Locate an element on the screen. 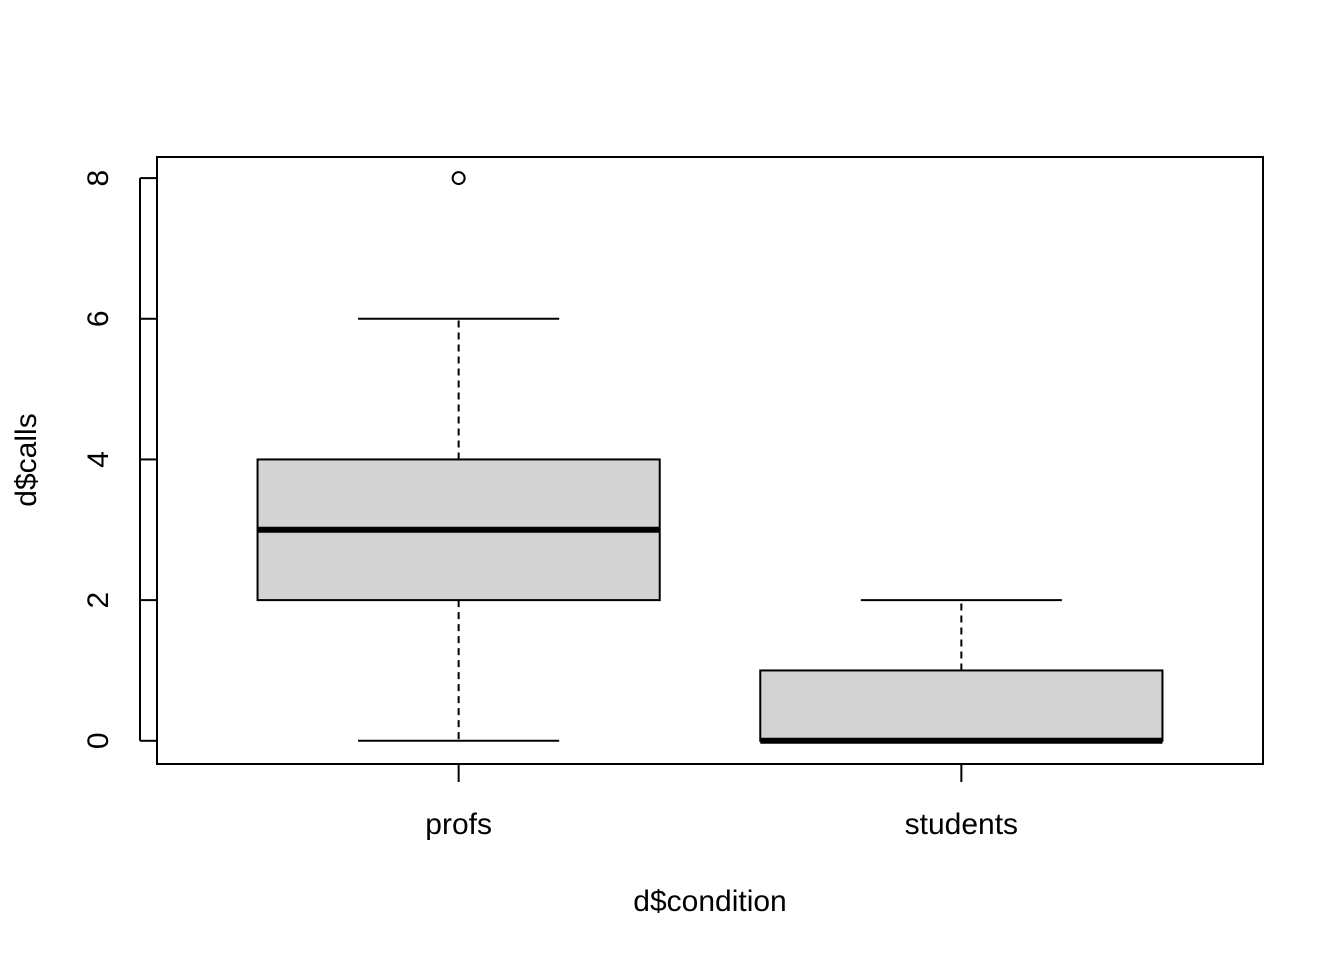  y-tick-label: 2 is located at coordinates (98, 600).